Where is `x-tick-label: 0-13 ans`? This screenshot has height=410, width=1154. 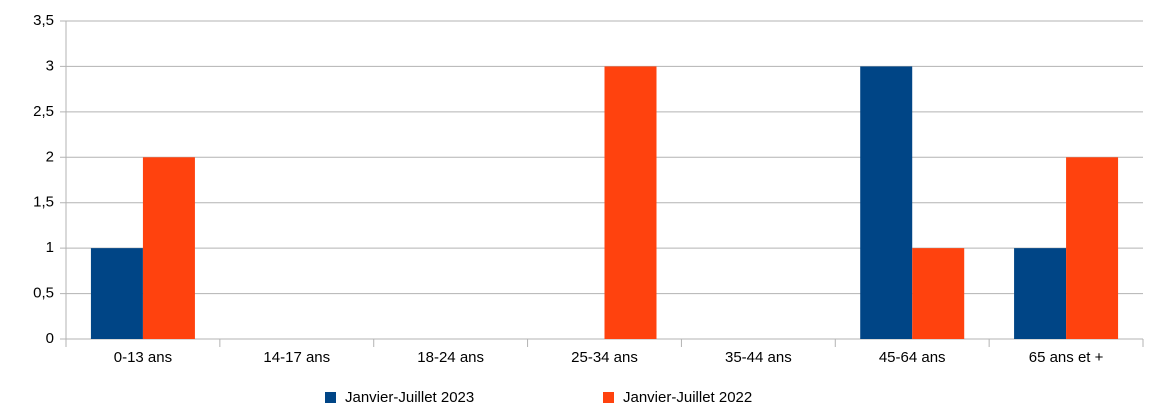 x-tick-label: 0-13 ans is located at coordinates (143, 357).